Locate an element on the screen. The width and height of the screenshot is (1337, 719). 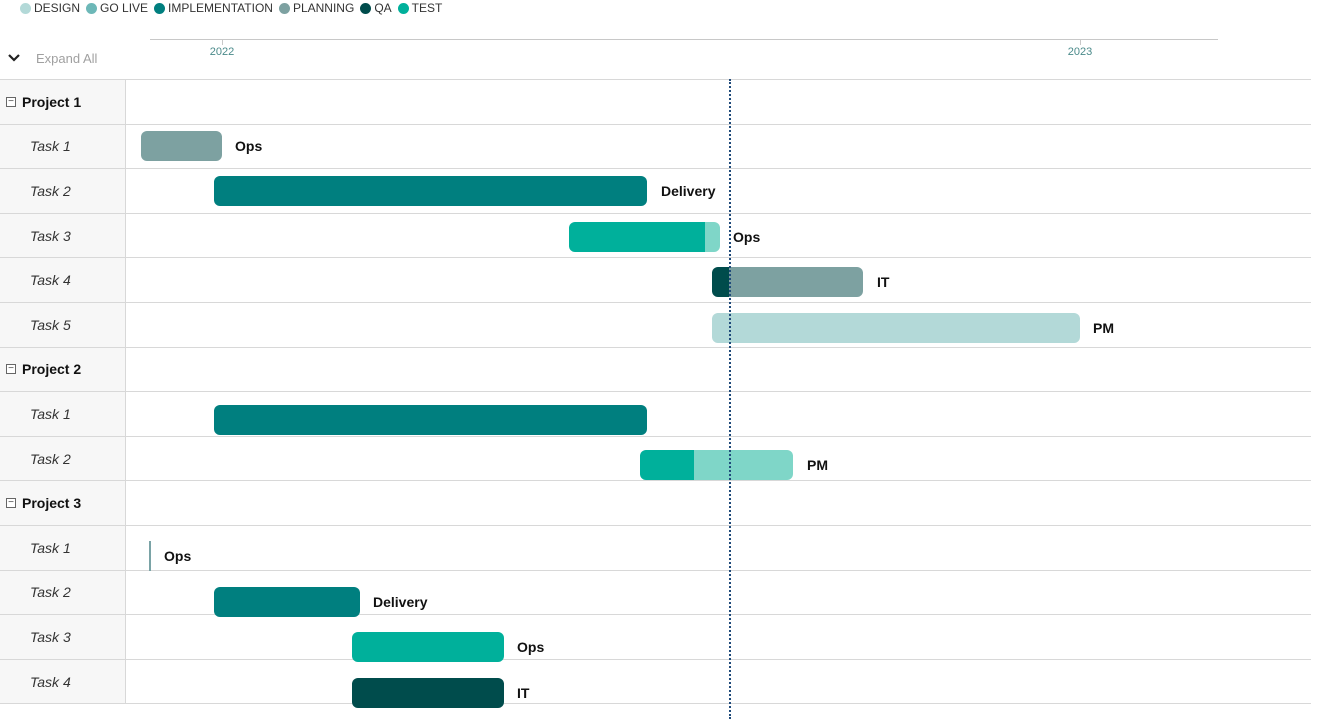
today-line is located at coordinates (730, 399).